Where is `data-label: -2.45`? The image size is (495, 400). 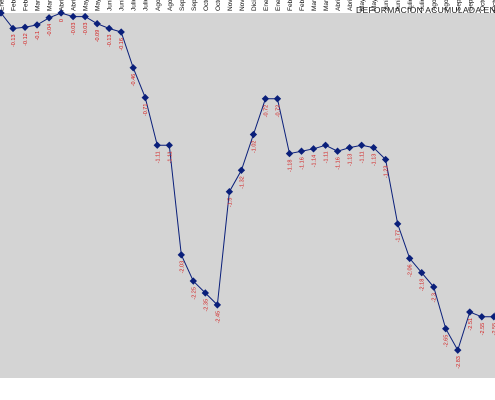
data-label: -2.45 is located at coordinates (218, 317).